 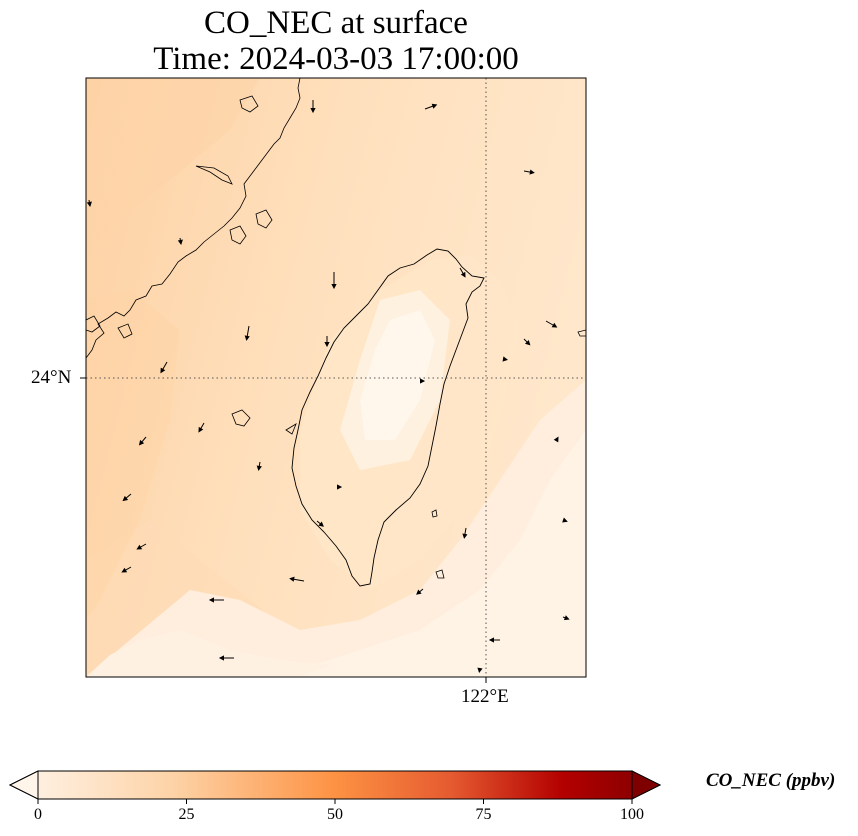 What do you see at coordinates (485, 696) in the screenshot?
I see `lon-label-122: 122°E` at bounding box center [485, 696].